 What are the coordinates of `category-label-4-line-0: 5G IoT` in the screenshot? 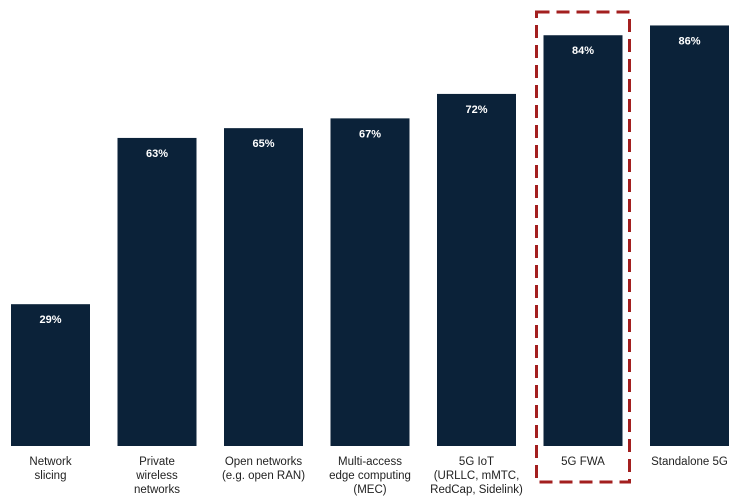 It's located at (476, 462).